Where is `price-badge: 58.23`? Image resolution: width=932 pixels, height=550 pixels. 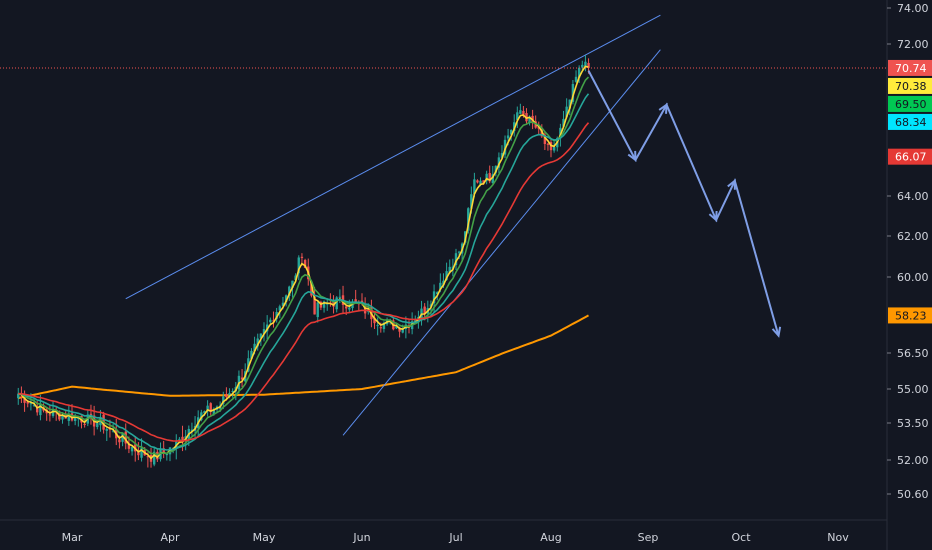
price-badge: 58.23 is located at coordinates (910, 315).